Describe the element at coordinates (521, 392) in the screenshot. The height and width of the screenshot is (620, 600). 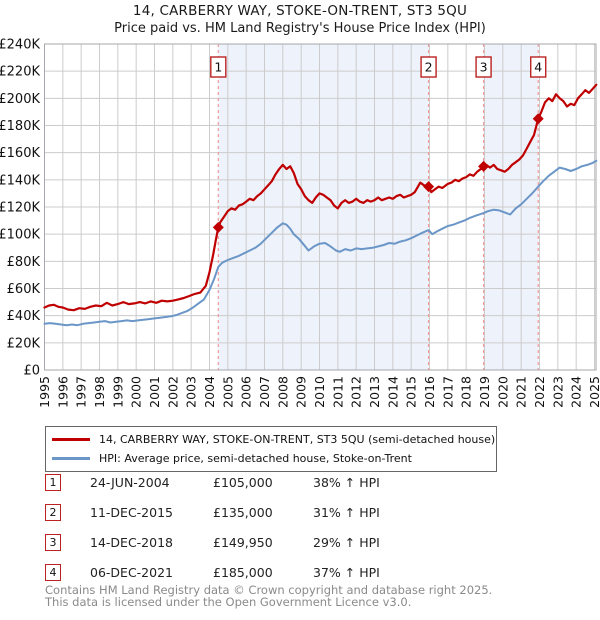
I see `x-axis-year-label: 2021` at that location.